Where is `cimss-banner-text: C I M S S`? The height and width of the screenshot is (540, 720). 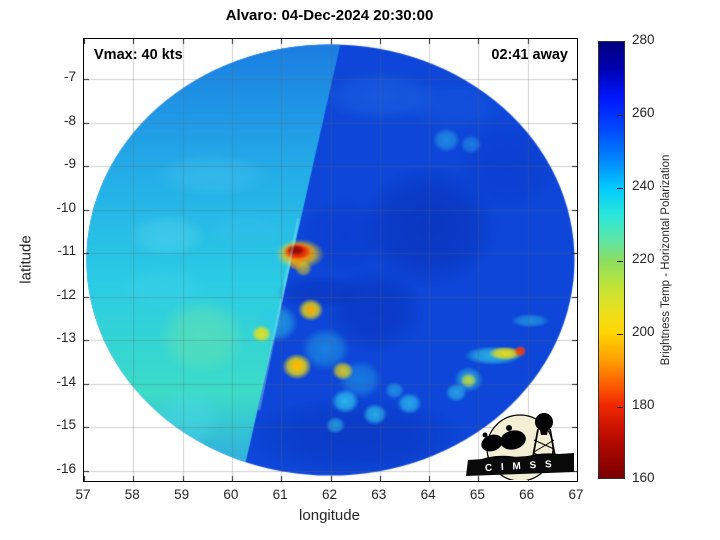 cimss-banner-text: C I M S S is located at coordinates (520, 466).